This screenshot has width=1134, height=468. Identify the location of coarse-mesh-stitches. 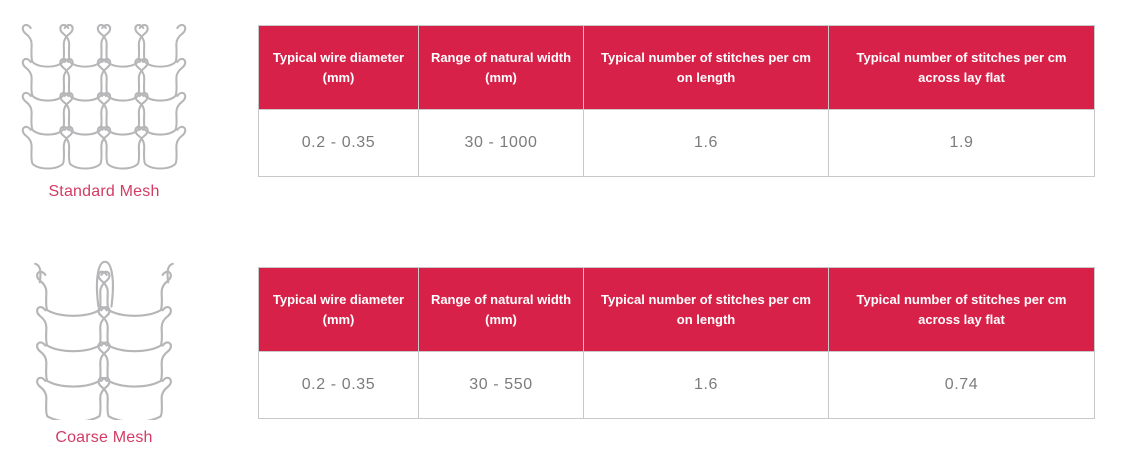
(104, 340).